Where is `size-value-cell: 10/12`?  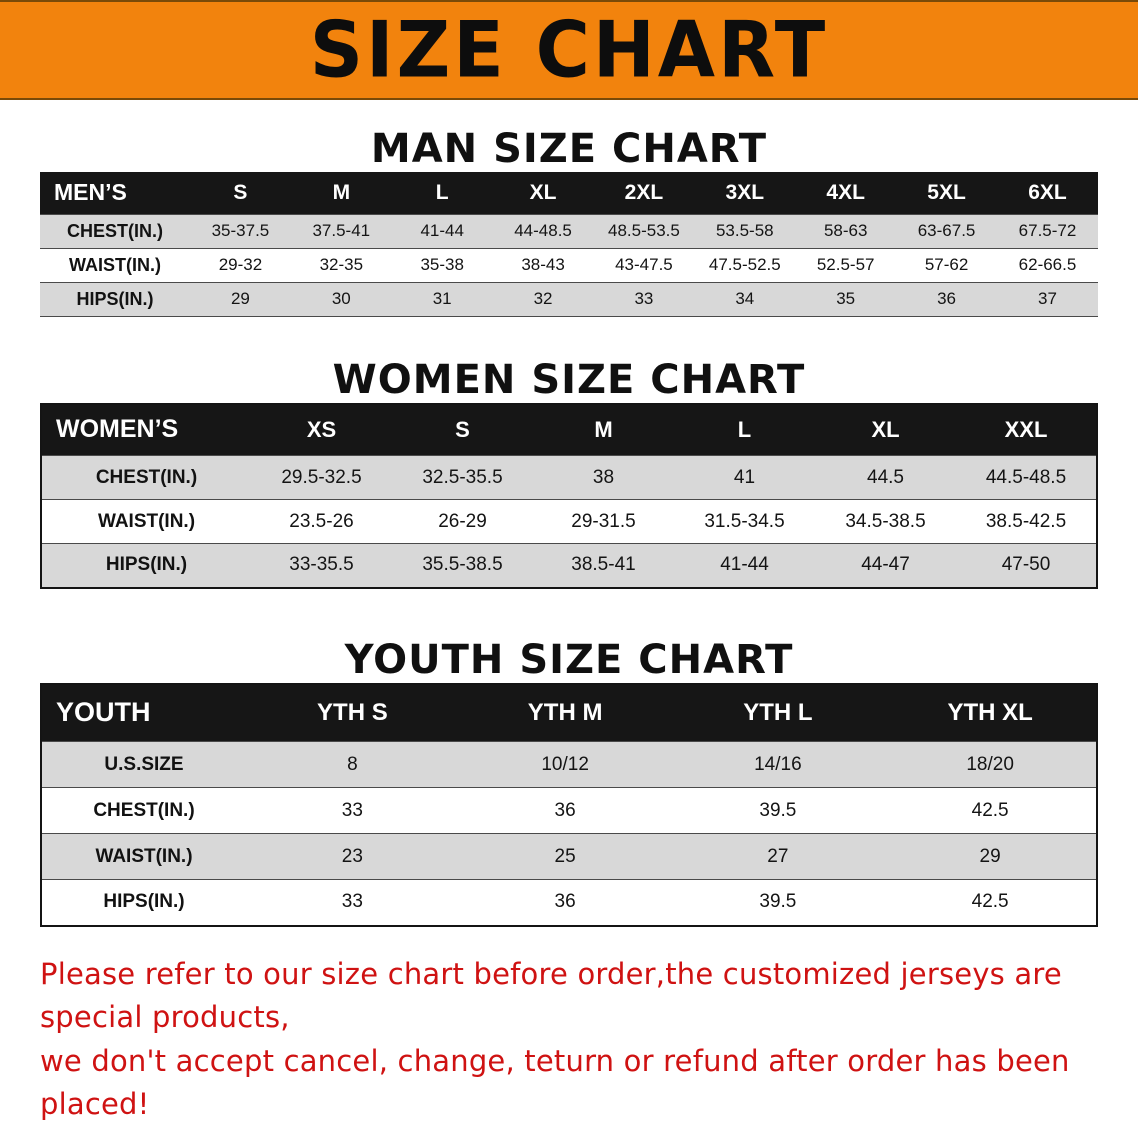 size-value-cell: 10/12 is located at coordinates (565, 764).